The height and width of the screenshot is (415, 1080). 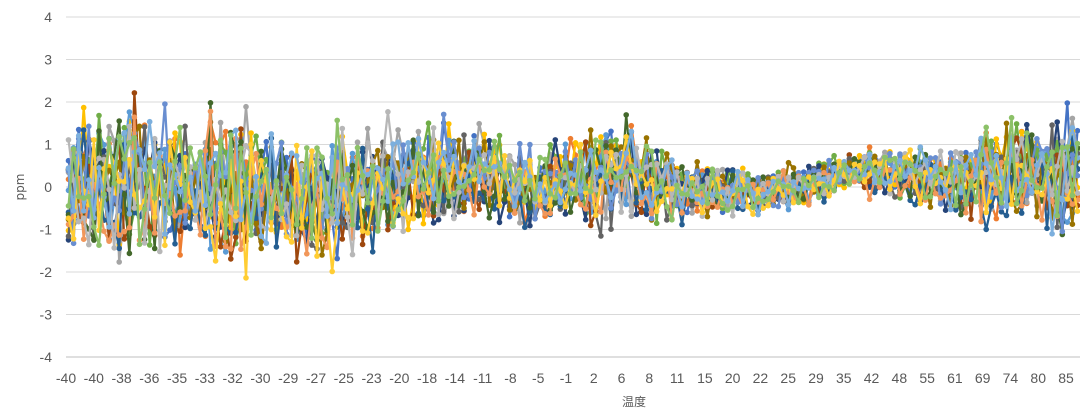 I want to click on x-tick-label: -18, so click(x=427, y=378).